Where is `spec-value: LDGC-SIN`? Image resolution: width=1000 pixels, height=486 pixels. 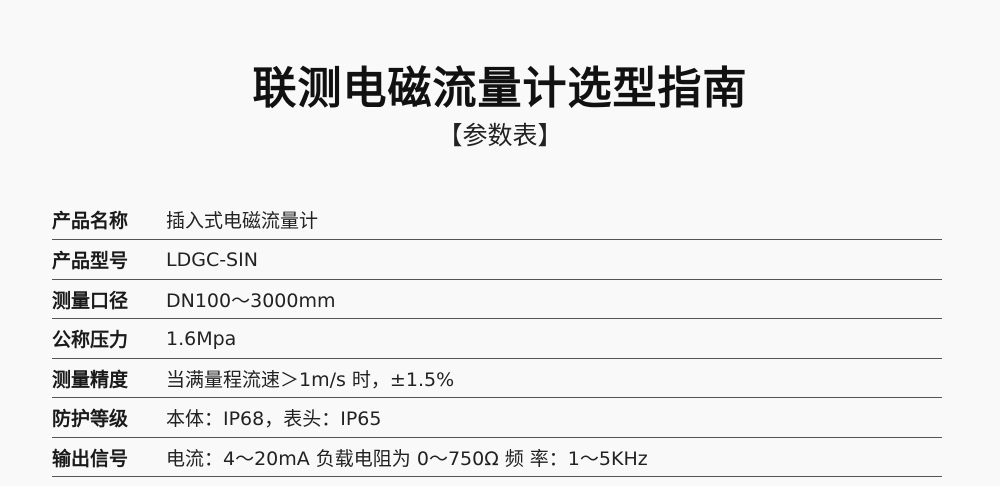
spec-value: LDGC-SIN is located at coordinates (212, 259).